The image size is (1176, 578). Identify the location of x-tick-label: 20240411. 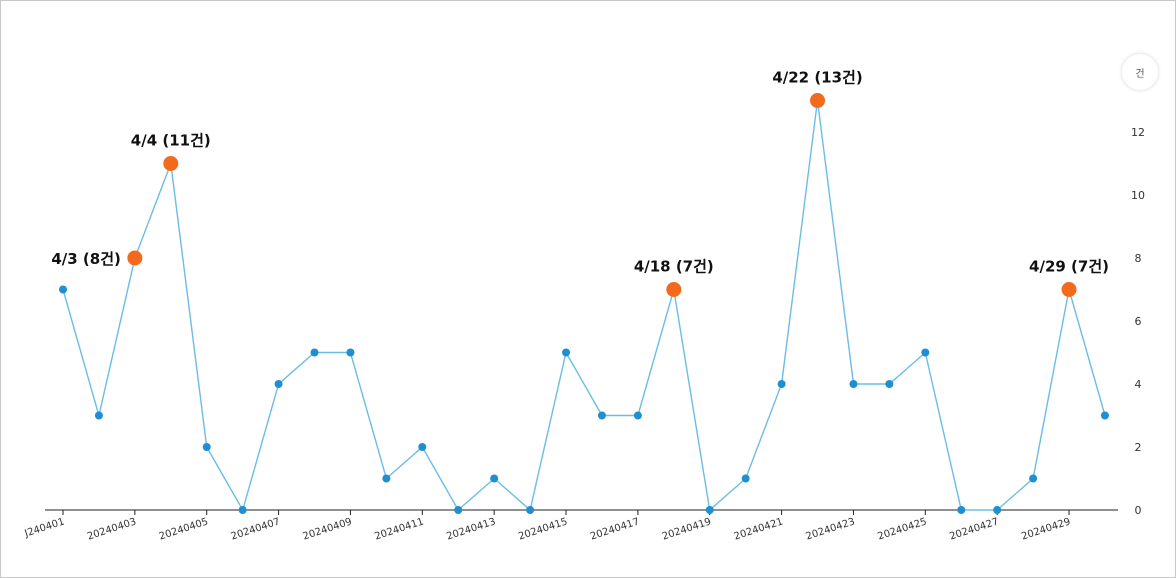
(399, 529).